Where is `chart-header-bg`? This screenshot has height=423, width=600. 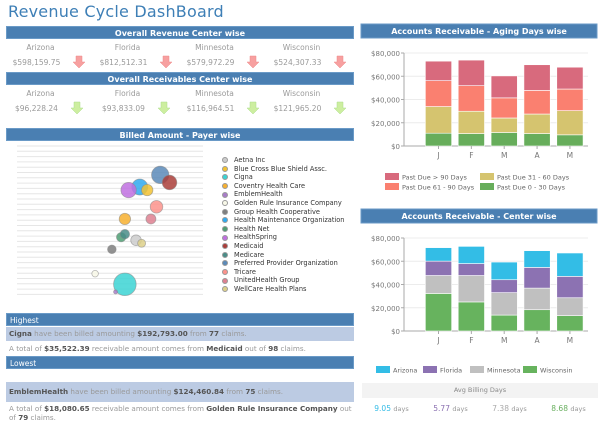
chart-header-bg is located at coordinates (479, 216).